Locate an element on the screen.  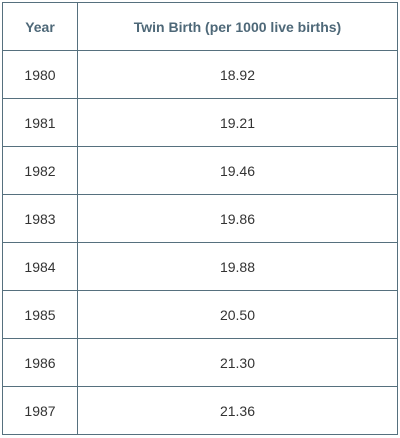
value-cell: 19.21 is located at coordinates (237, 122).